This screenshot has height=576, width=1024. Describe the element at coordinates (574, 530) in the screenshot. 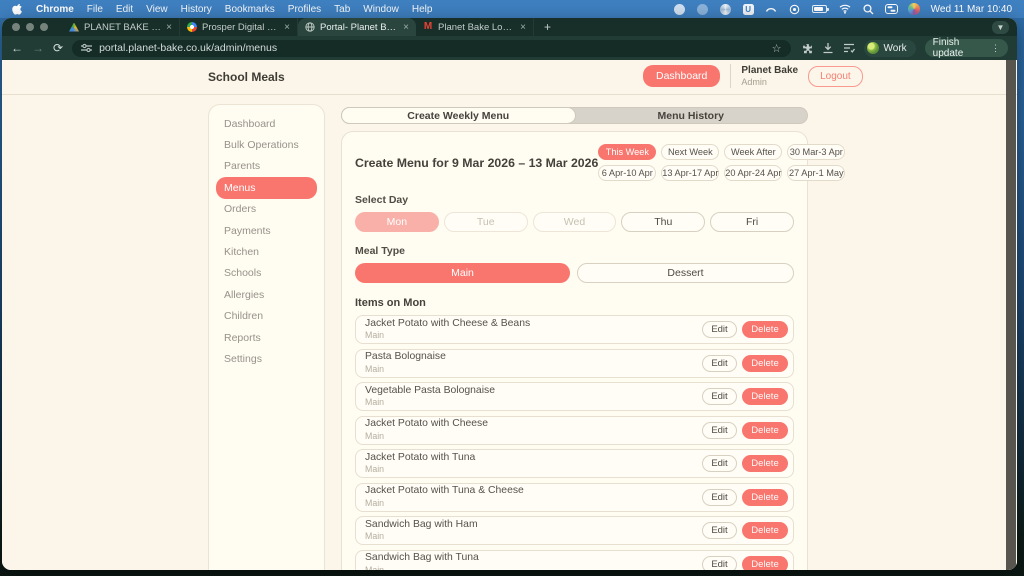

I see `menu-item-row: Sandwich Bag with Ham Main Edit Delete` at that location.